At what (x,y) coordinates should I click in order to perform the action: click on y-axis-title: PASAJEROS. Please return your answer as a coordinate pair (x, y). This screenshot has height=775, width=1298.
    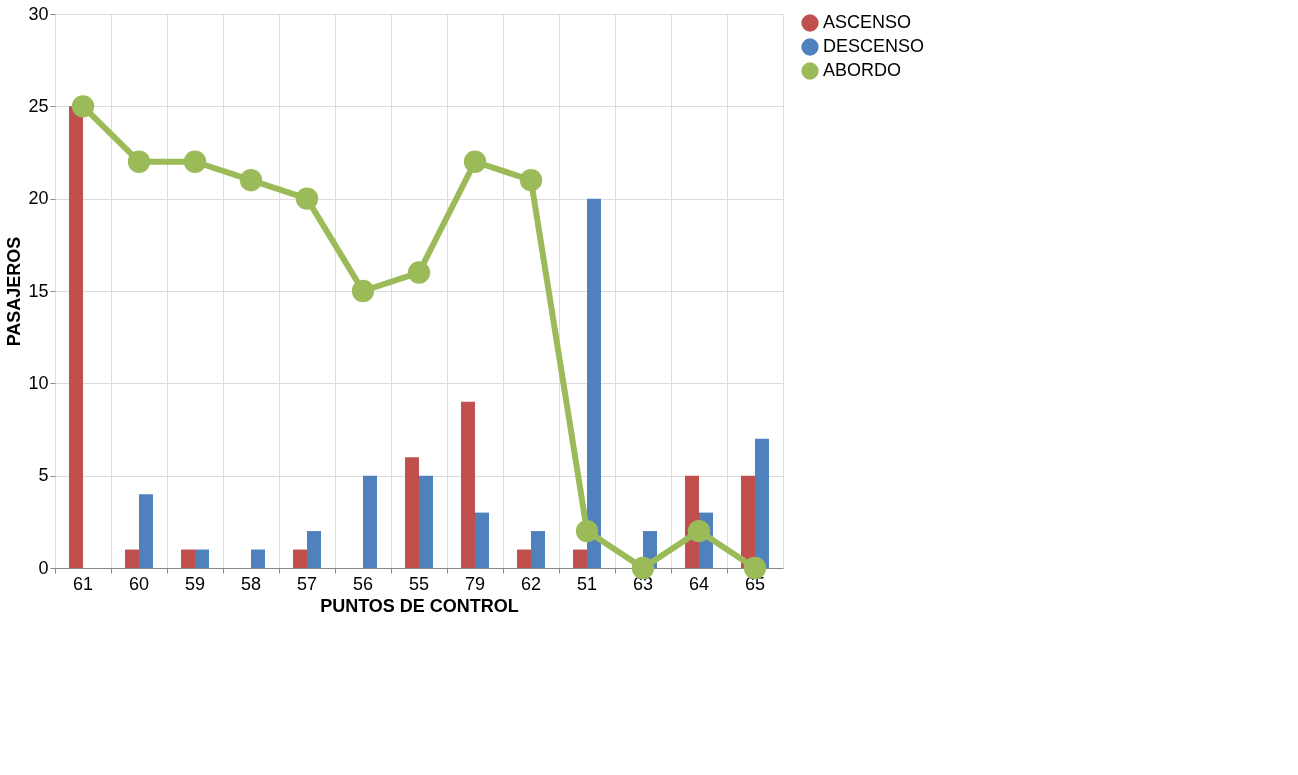
    Looking at the image, I should click on (14, 291).